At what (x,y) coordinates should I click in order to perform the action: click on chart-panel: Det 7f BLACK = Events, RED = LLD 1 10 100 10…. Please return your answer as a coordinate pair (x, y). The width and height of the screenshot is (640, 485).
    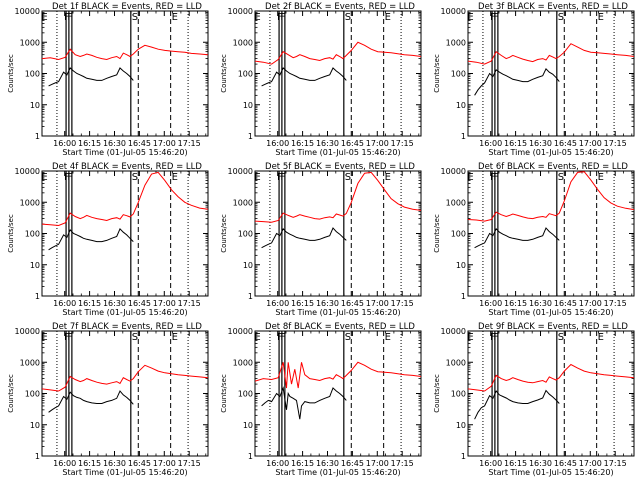
    Looking at the image, I should click on (108, 399).